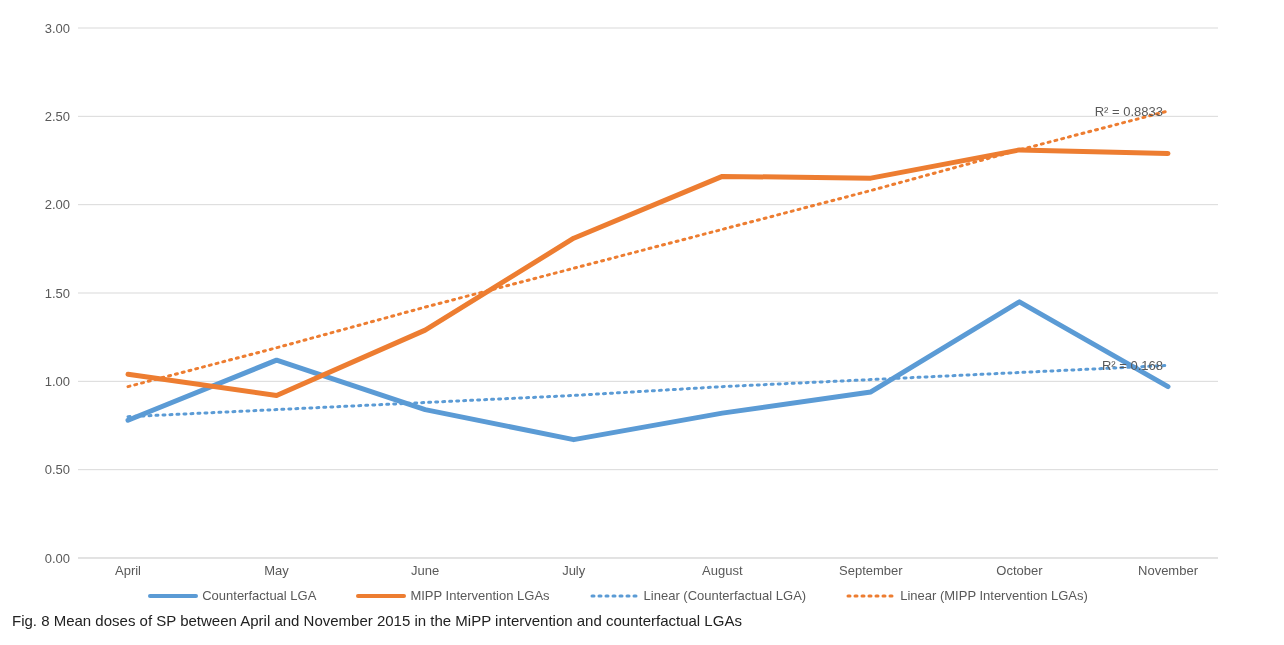  I want to click on y-tick-label: 3.00, so click(57, 28).